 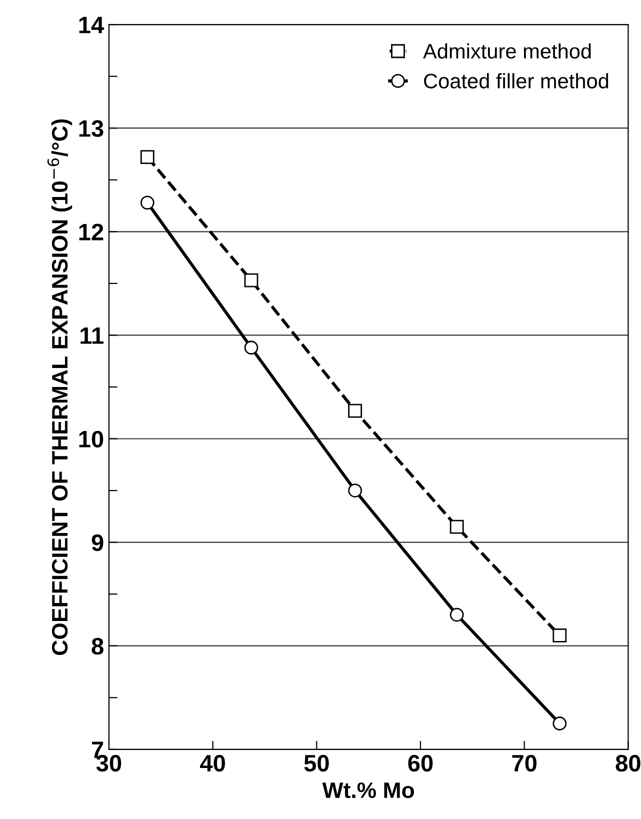 I want to click on y-tick-label: 8, so click(x=98, y=646).